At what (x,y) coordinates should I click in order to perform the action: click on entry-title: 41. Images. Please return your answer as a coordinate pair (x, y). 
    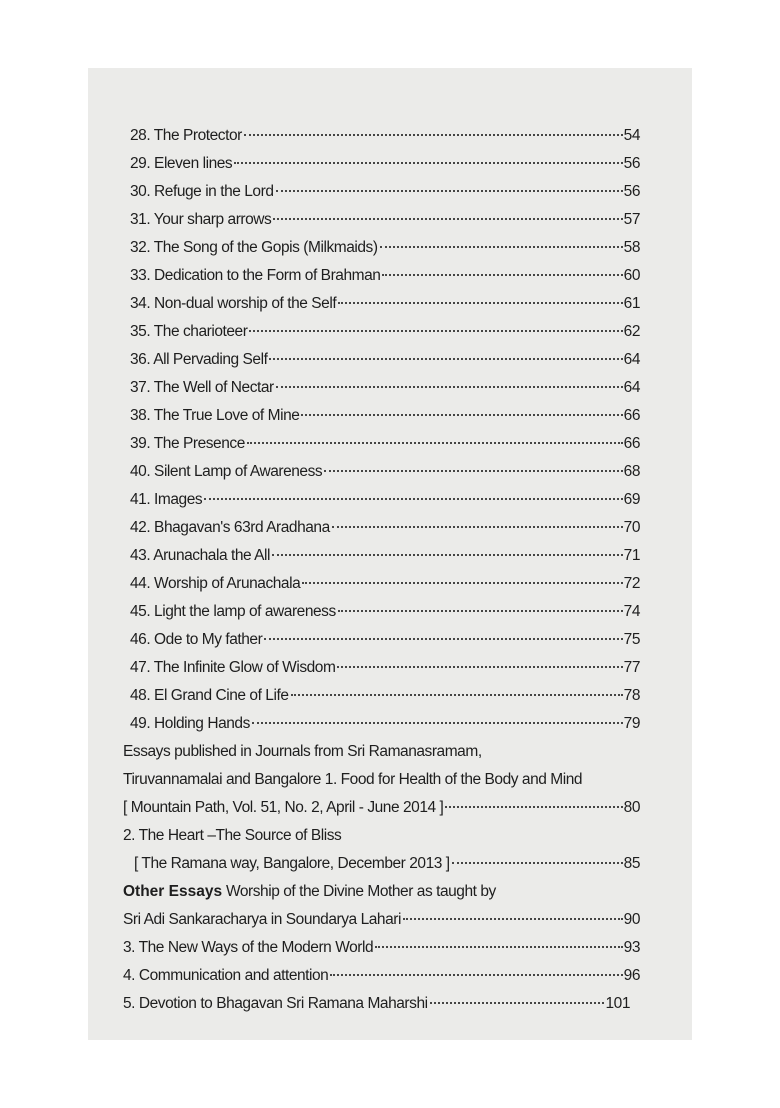
    Looking at the image, I should click on (166, 499).